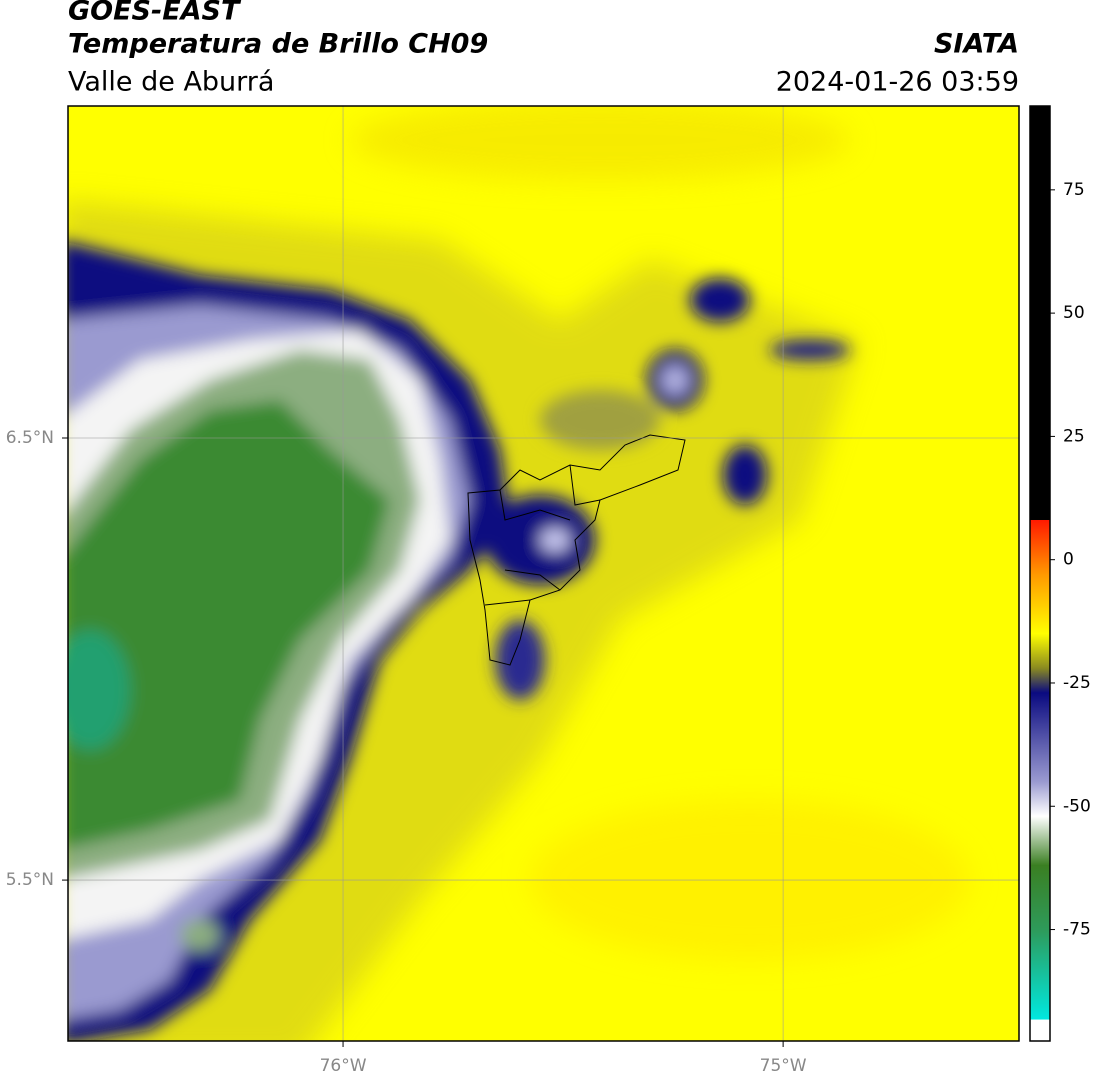 This screenshot has width=1094, height=1082. What do you see at coordinates (278, 44) in the screenshot?
I see `subtitle: Temperatura de Brillo CH09` at bounding box center [278, 44].